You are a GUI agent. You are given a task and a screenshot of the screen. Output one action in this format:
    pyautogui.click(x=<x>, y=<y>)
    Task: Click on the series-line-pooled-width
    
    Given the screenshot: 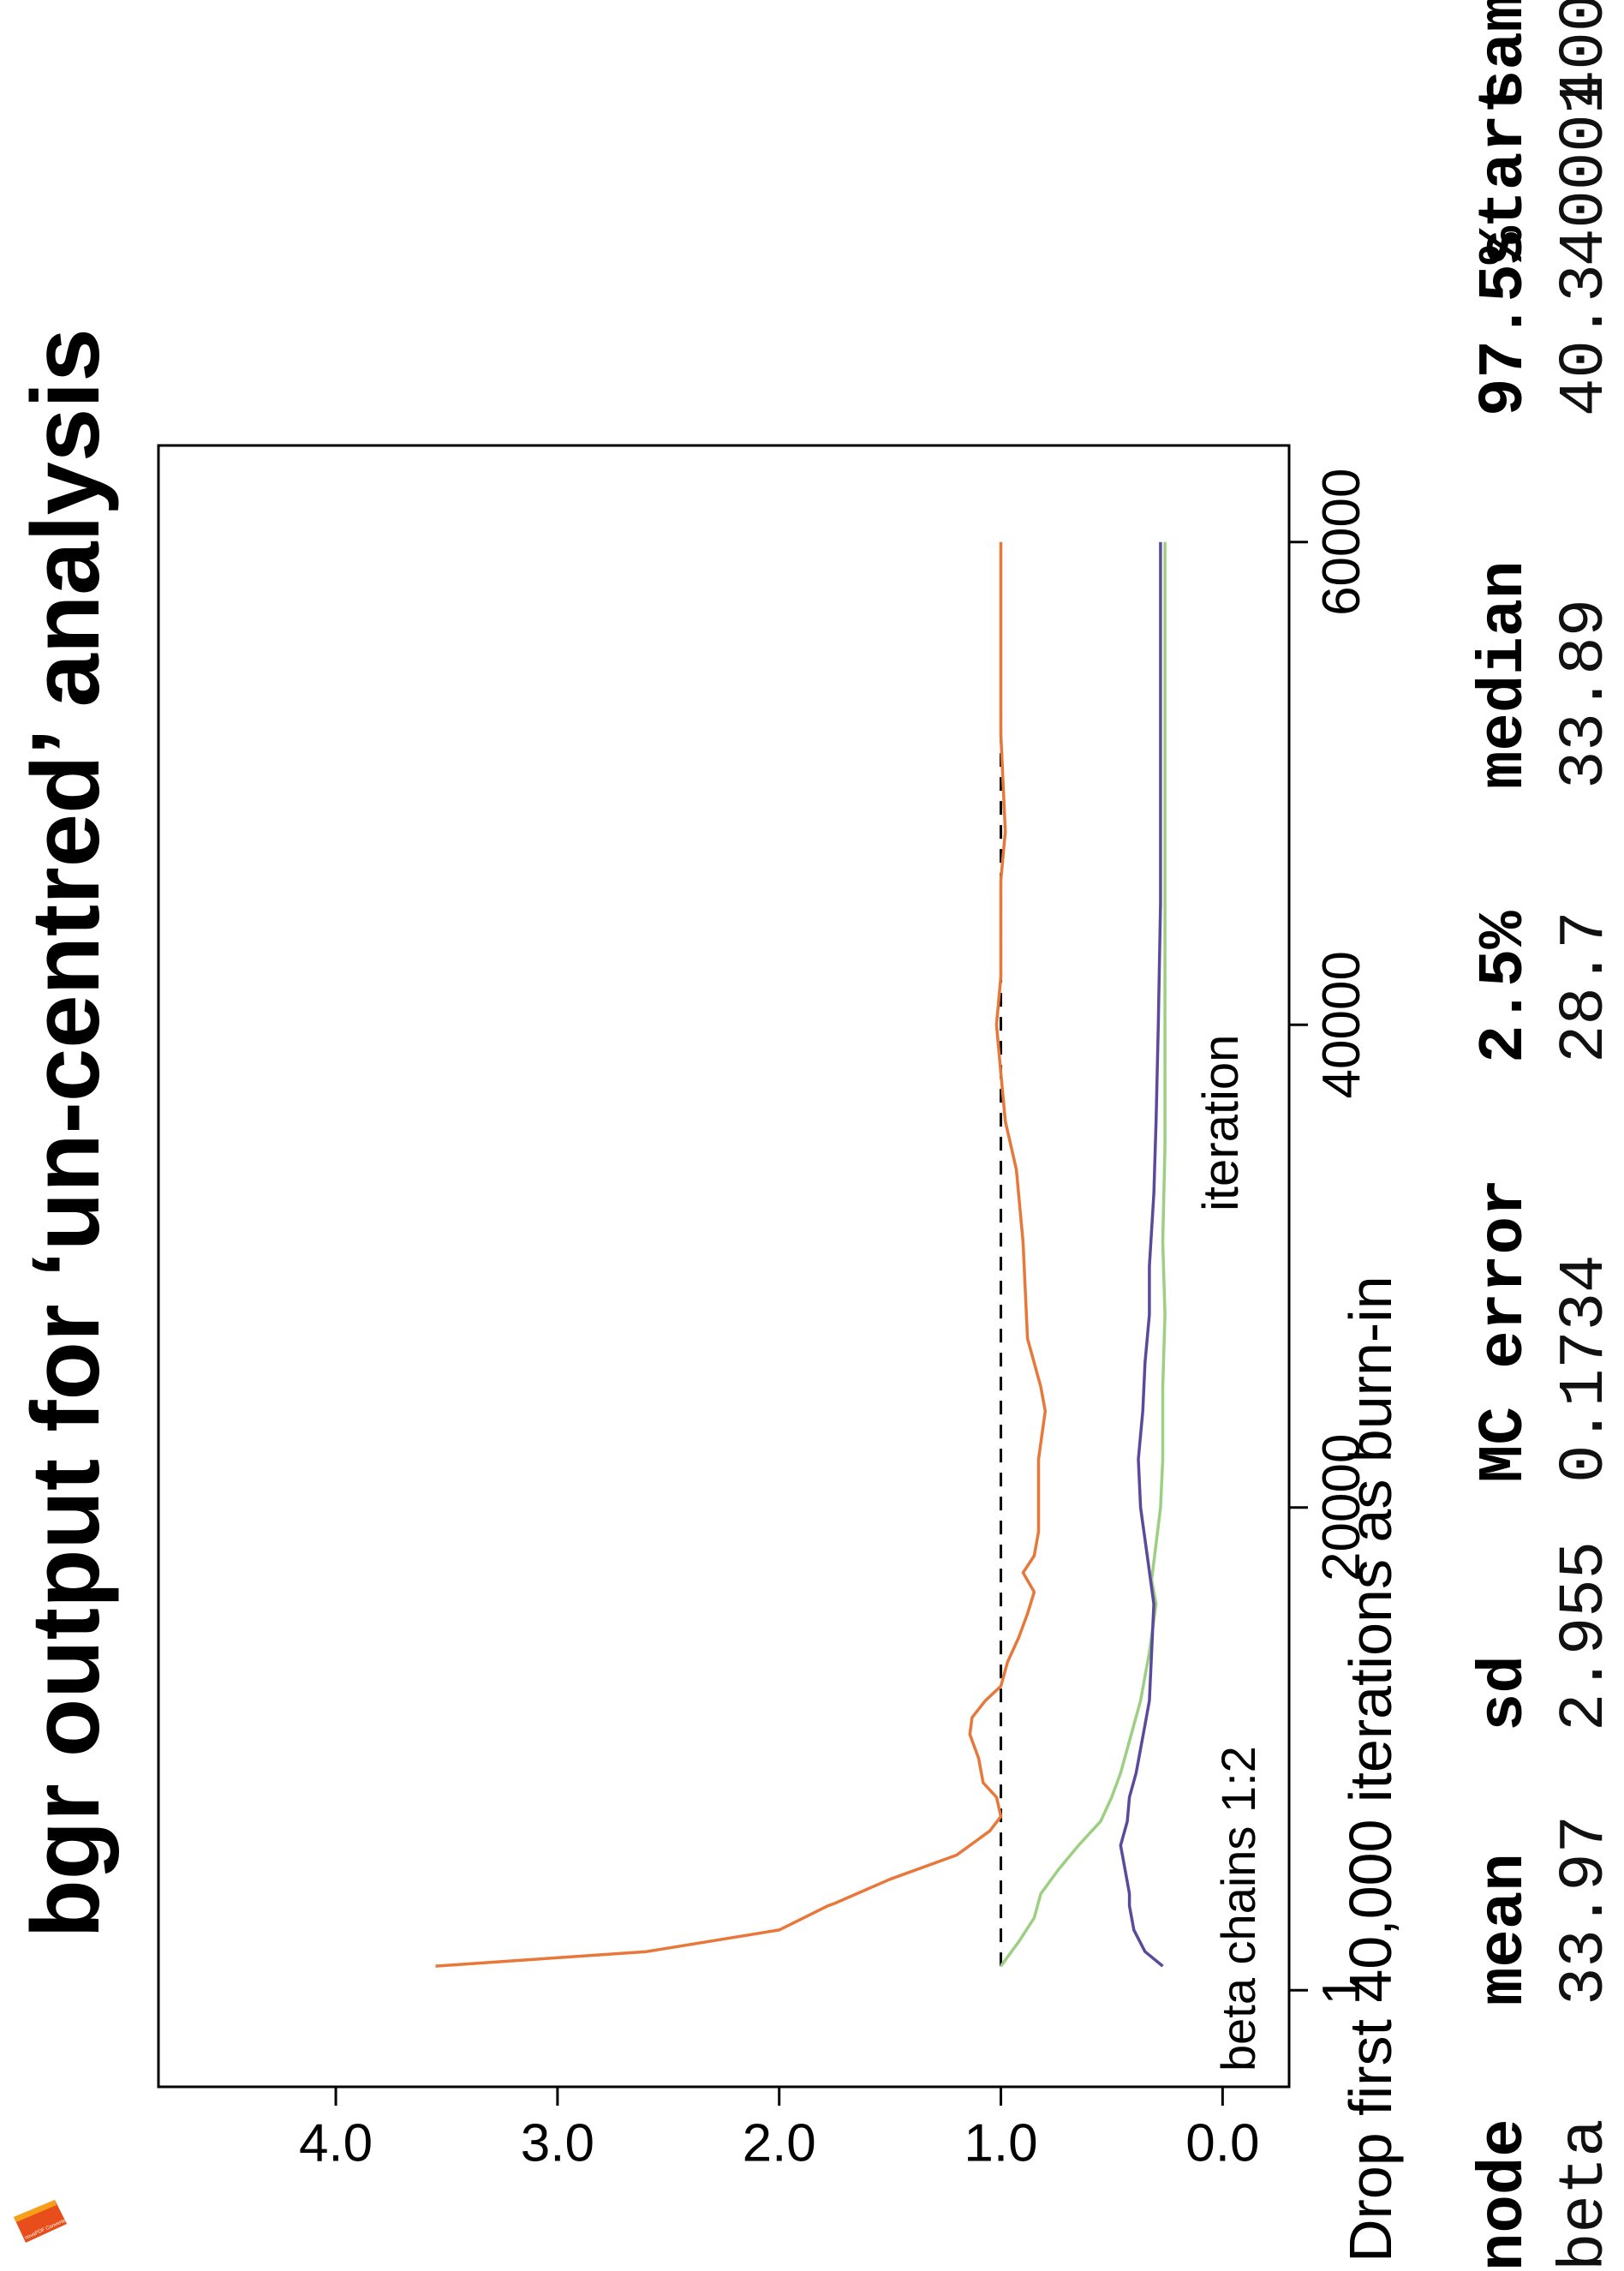 What is the action you would take?
    pyautogui.click(x=1083, y=1254)
    